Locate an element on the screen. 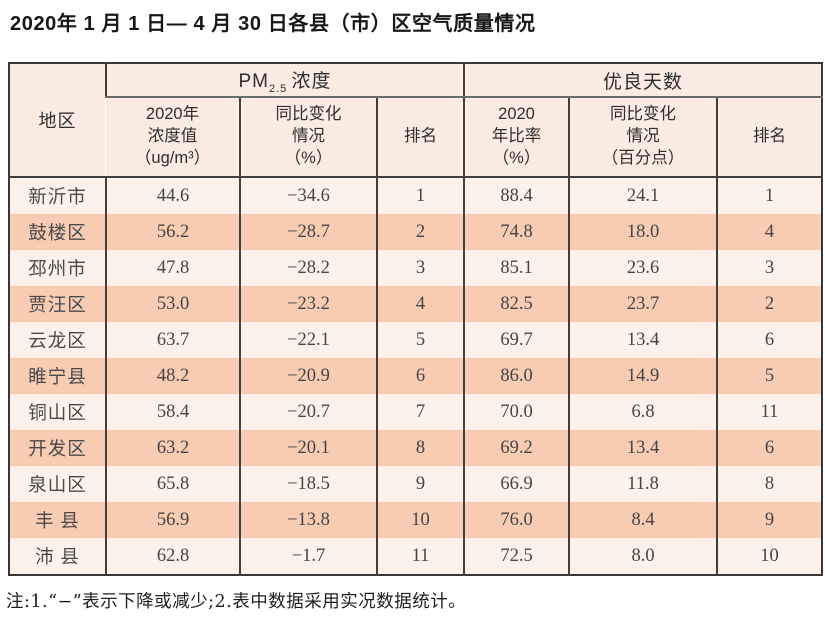 This screenshot has height=620, width=825. cell-region: 铜山区 is located at coordinates (57, 414).